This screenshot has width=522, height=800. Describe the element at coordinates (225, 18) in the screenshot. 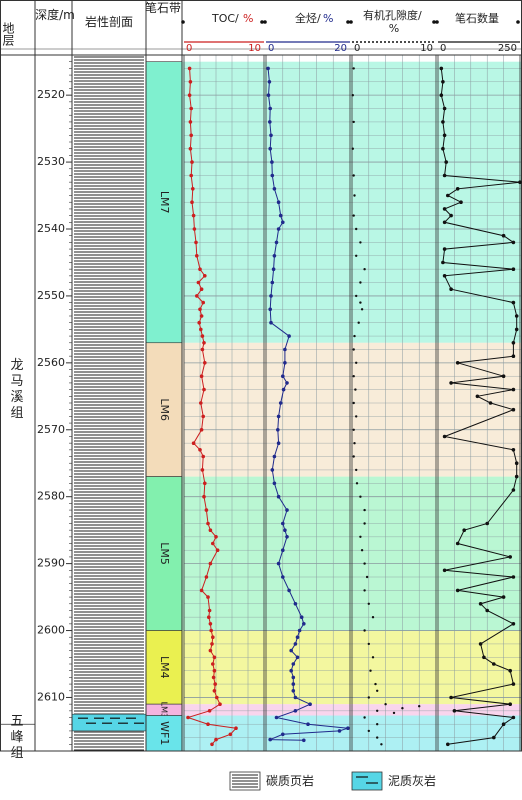

I see `header-toc-title: TOC/` at that location.